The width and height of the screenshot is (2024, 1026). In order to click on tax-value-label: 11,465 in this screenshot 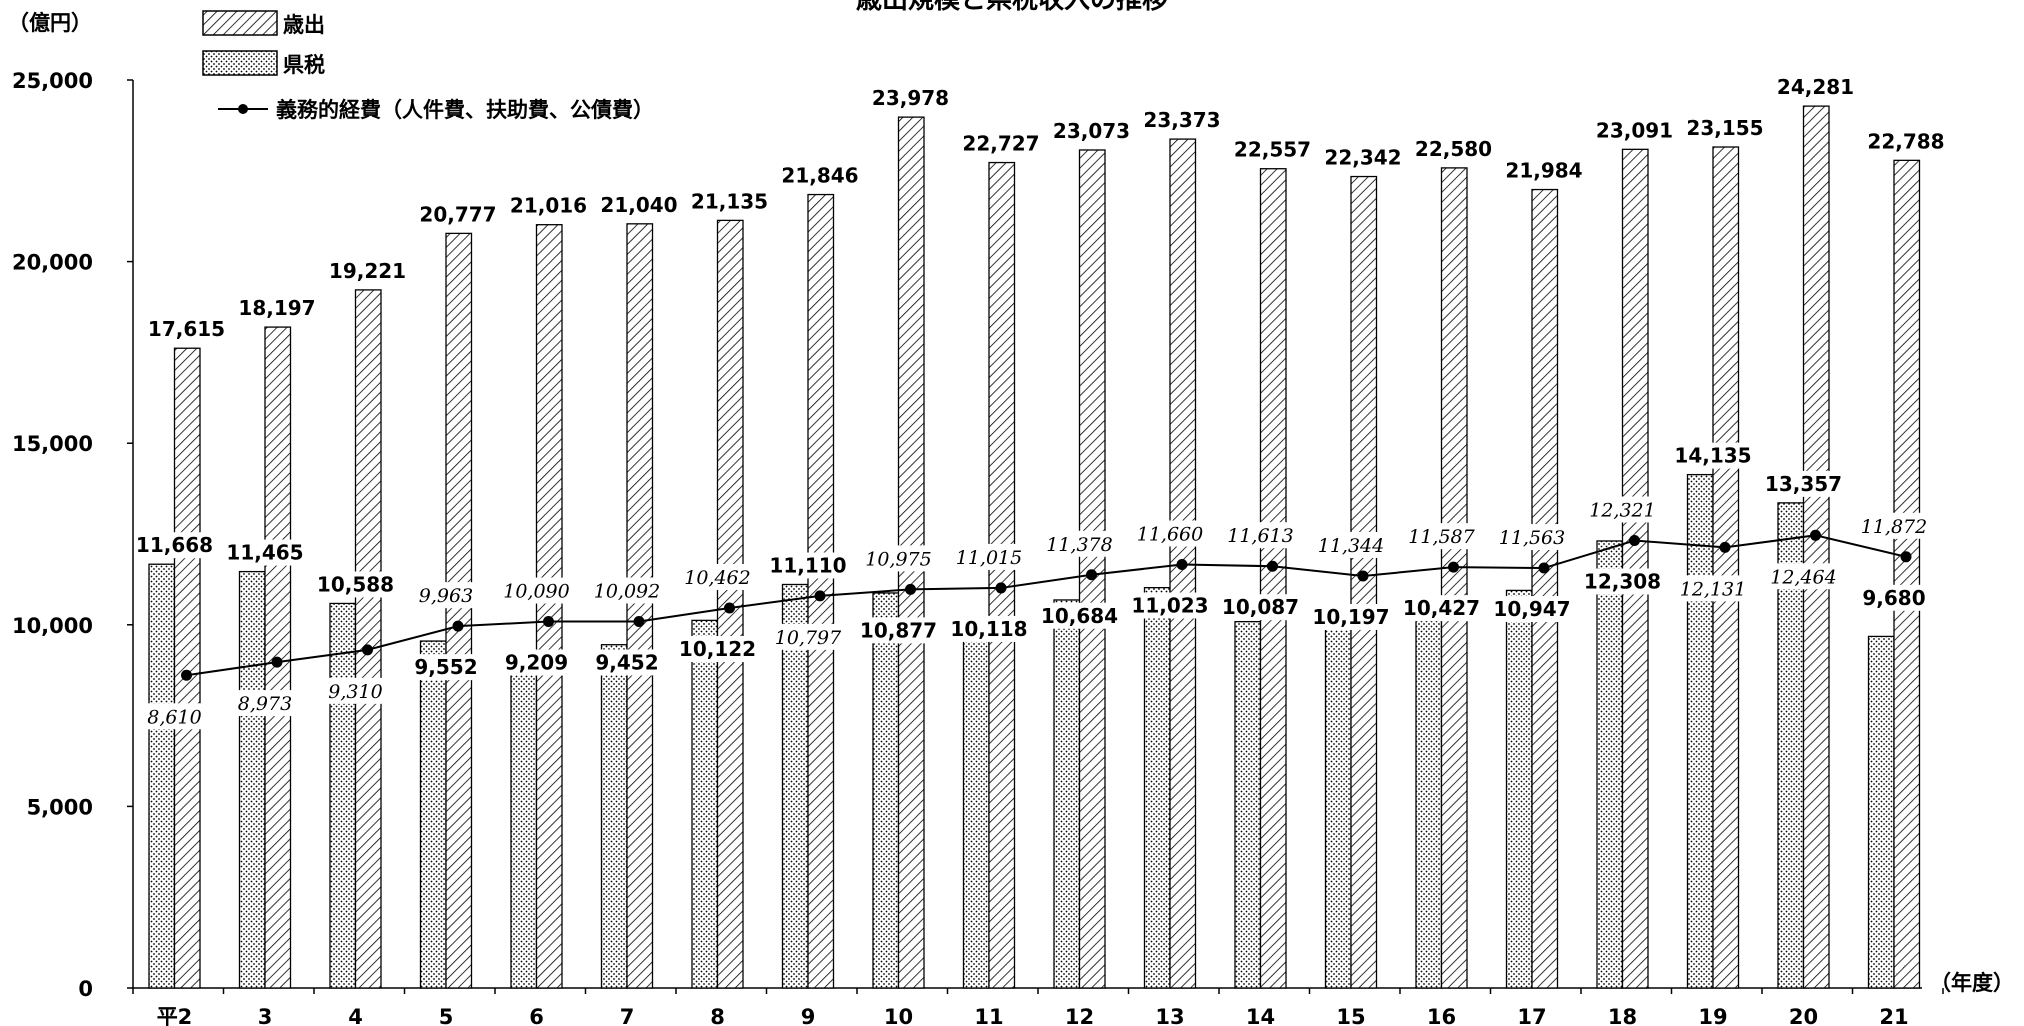, I will do `click(264, 553)`.